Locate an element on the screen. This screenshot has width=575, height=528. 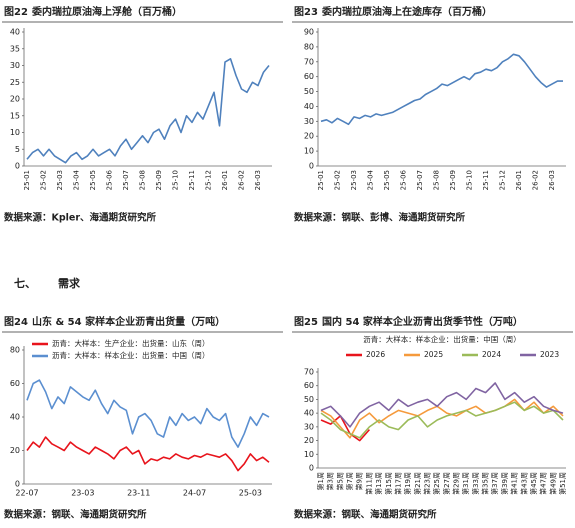
x-tick-label: 23-03 is located at coordinates (82, 493).